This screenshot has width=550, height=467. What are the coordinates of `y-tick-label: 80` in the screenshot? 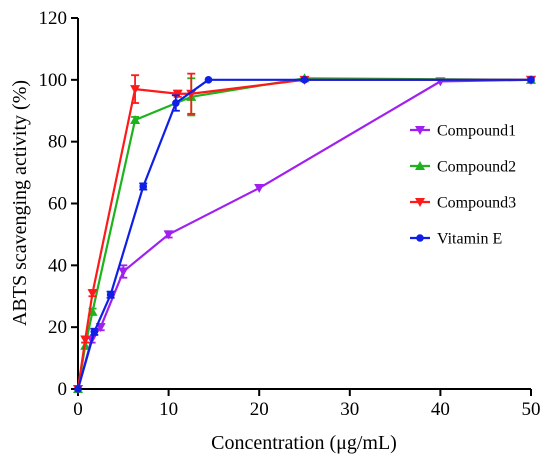 It's located at (57, 142).